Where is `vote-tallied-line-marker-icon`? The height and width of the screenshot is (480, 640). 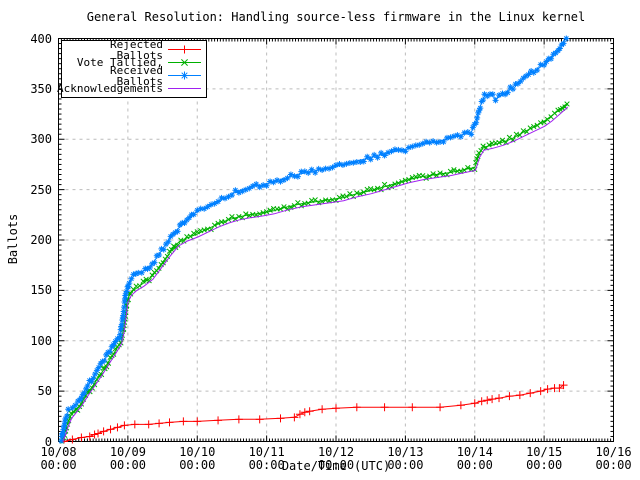 vote-tallied-line-marker-icon is located at coordinates (184, 62).